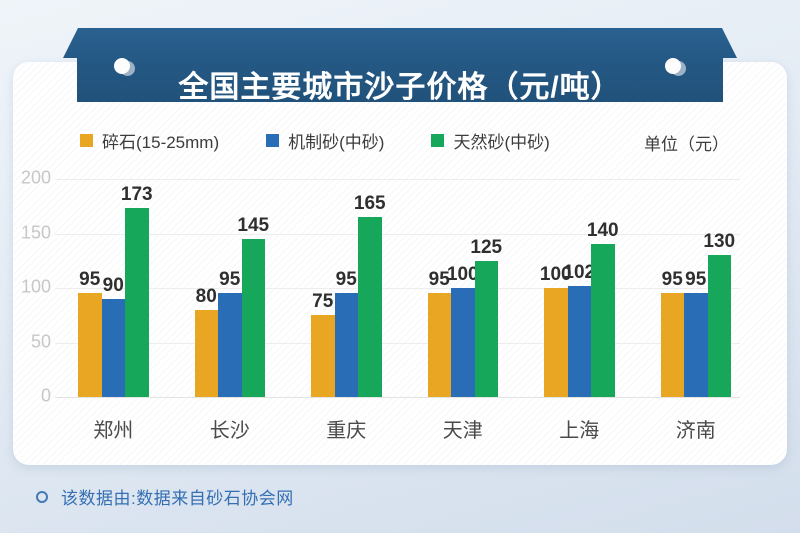 This screenshot has width=800, height=533. What do you see at coordinates (346, 345) in the screenshot?
I see `bar-重庆-机制砂(中砂)` at bounding box center [346, 345].